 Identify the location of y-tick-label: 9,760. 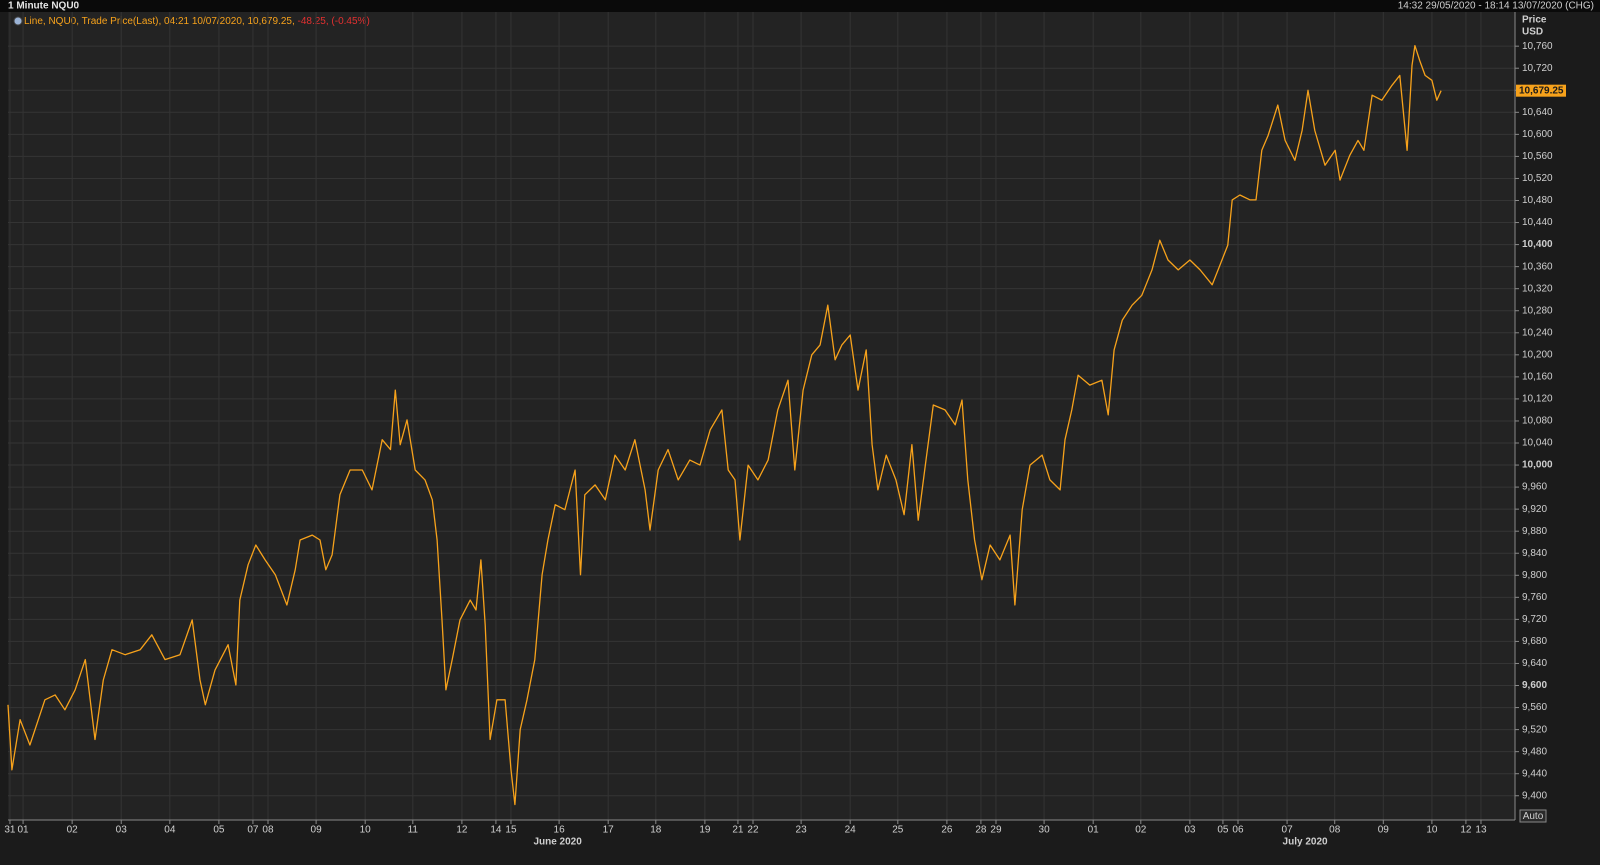
(1534, 597).